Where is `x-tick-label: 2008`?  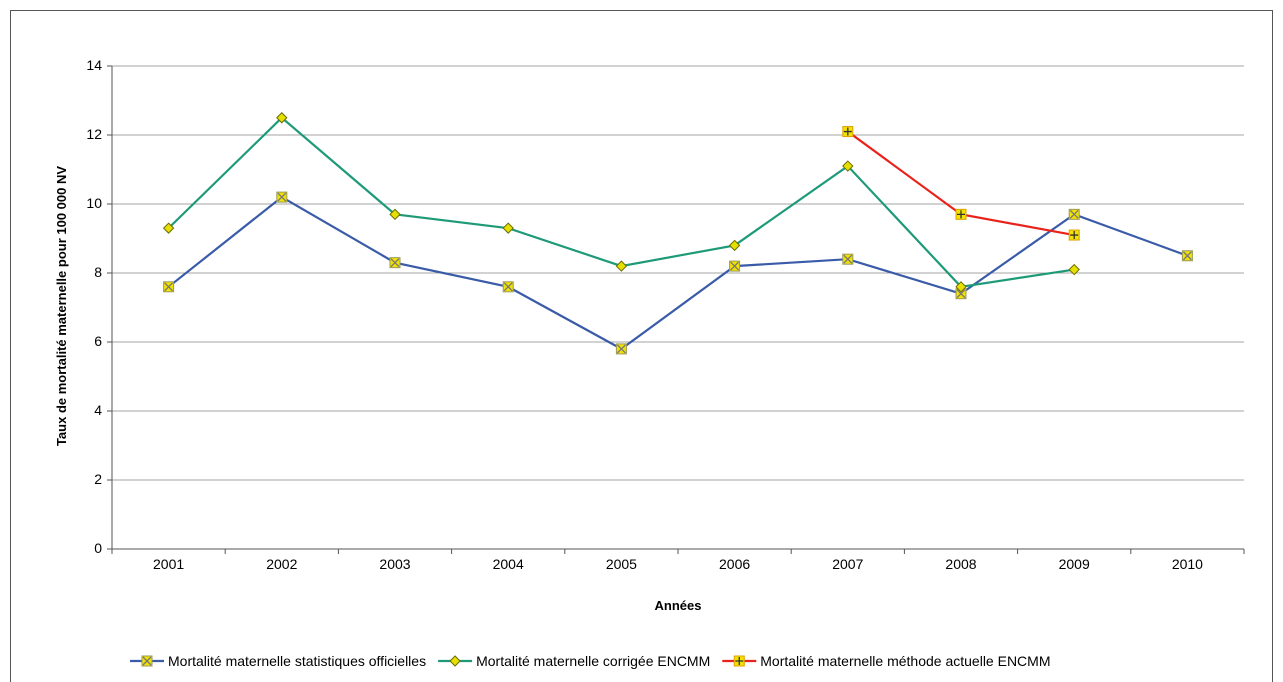
x-tick-label: 2008 is located at coordinates (960, 564).